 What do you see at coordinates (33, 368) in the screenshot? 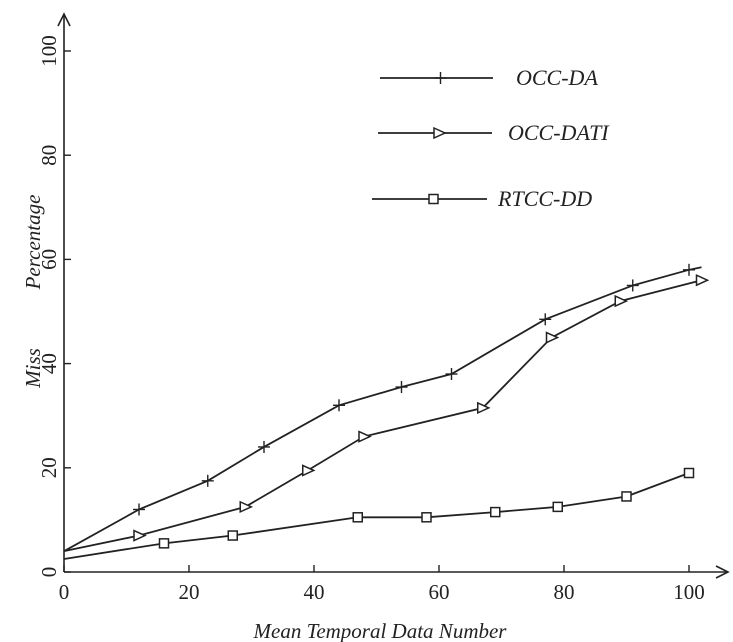
I see `y-axis-title-miss: Miss` at bounding box center [33, 368].